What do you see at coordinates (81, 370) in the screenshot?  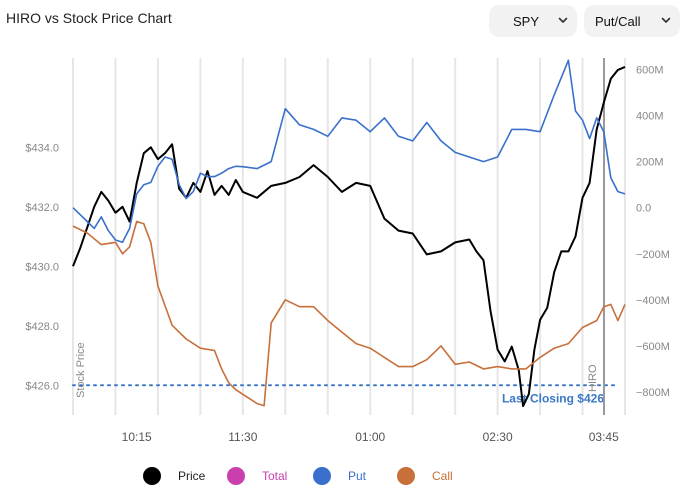 I see `y-left-axis-title: Stock Price` at bounding box center [81, 370].